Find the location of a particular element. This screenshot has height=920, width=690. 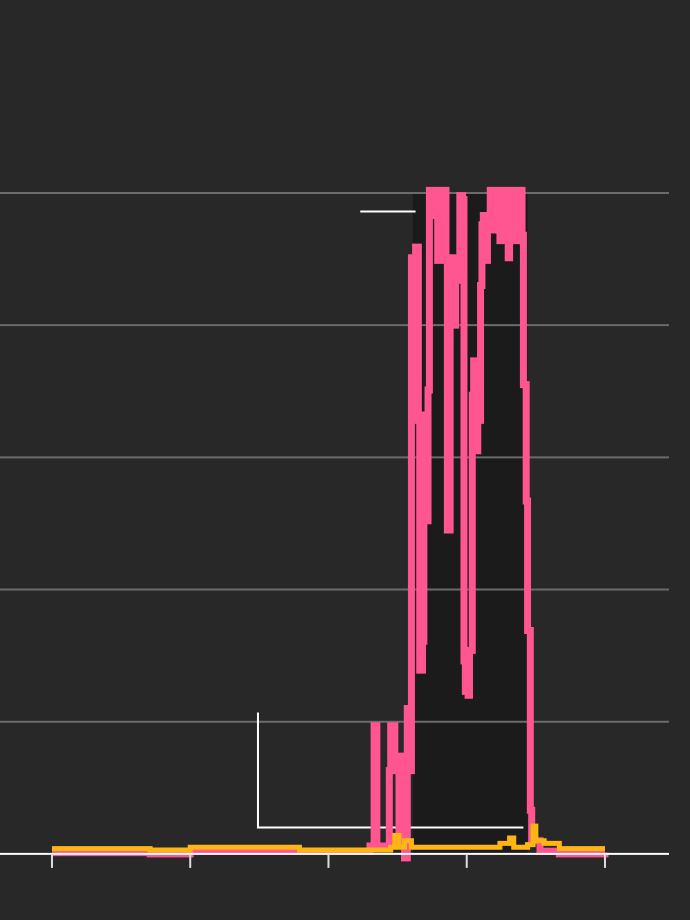

annotation-line is located at coordinates (390, 770).